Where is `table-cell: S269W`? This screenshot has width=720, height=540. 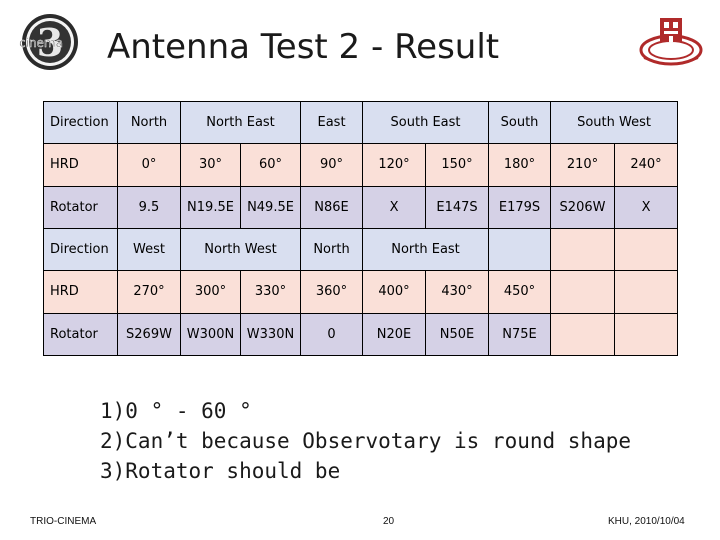
table-cell: S269W is located at coordinates (149, 334).